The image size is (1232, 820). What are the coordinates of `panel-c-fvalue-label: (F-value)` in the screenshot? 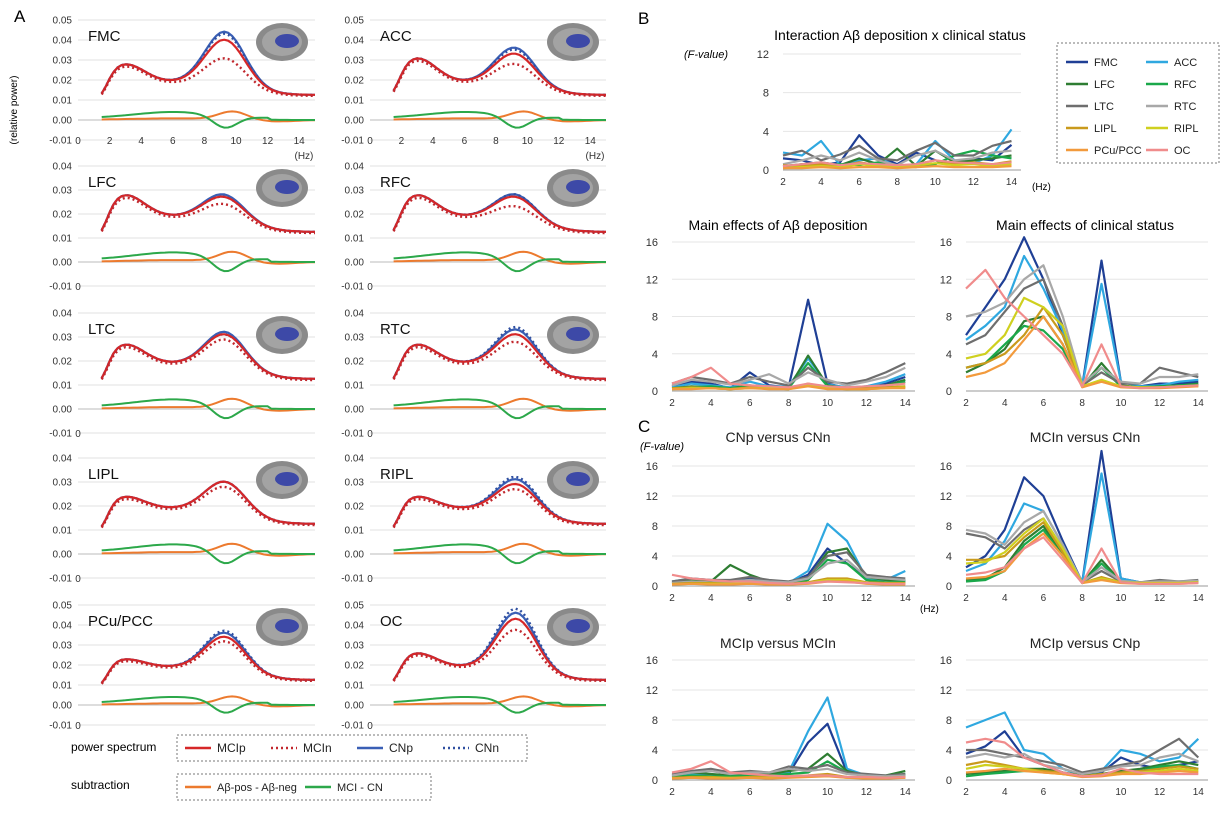 It's located at (662, 447).